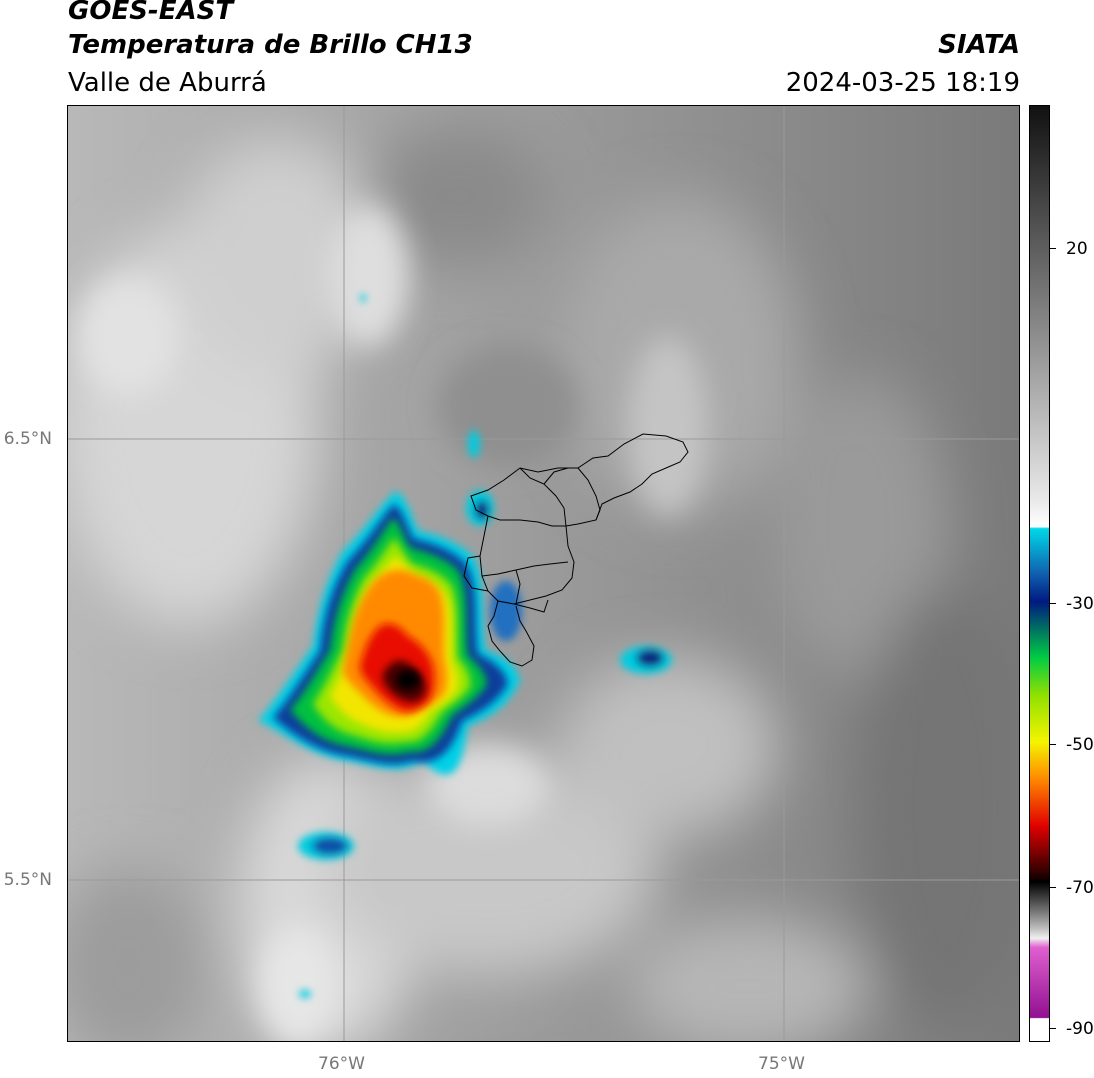 The image size is (1094, 1078). I want to click on org-label: SIATA, so click(979, 45).